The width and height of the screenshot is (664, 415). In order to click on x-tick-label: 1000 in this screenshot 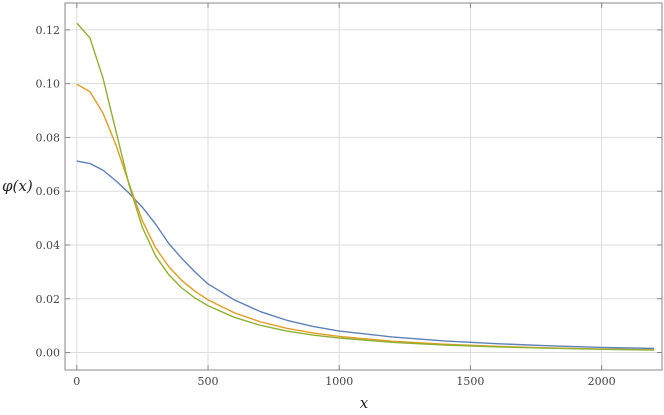, I will do `click(339, 381)`.